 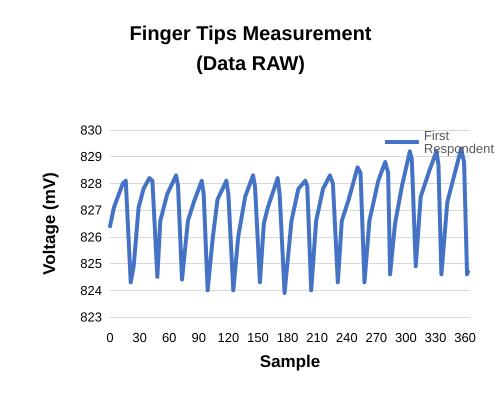 What do you see at coordinates (91, 236) in the screenshot?
I see `y-tick-label: 826` at bounding box center [91, 236].